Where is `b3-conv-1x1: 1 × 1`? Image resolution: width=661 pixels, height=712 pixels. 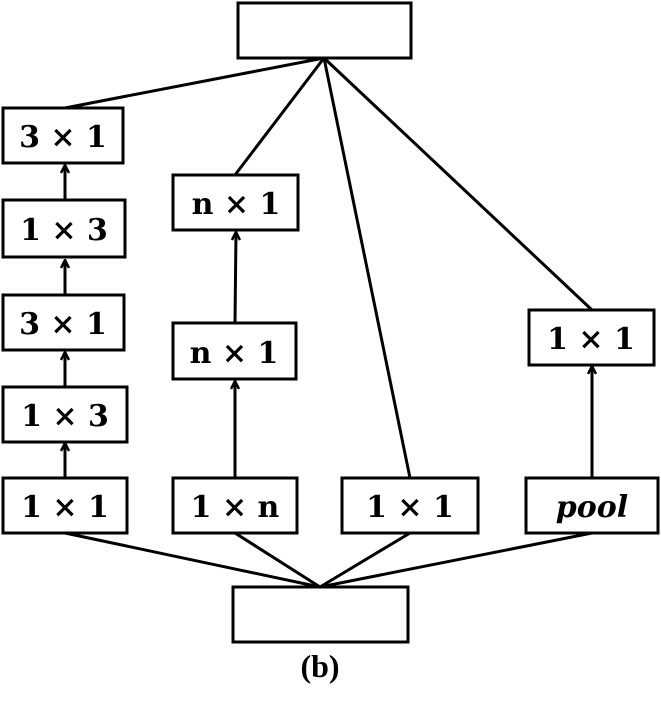
b3-conv-1x1: 1 × 1 is located at coordinates (410, 505).